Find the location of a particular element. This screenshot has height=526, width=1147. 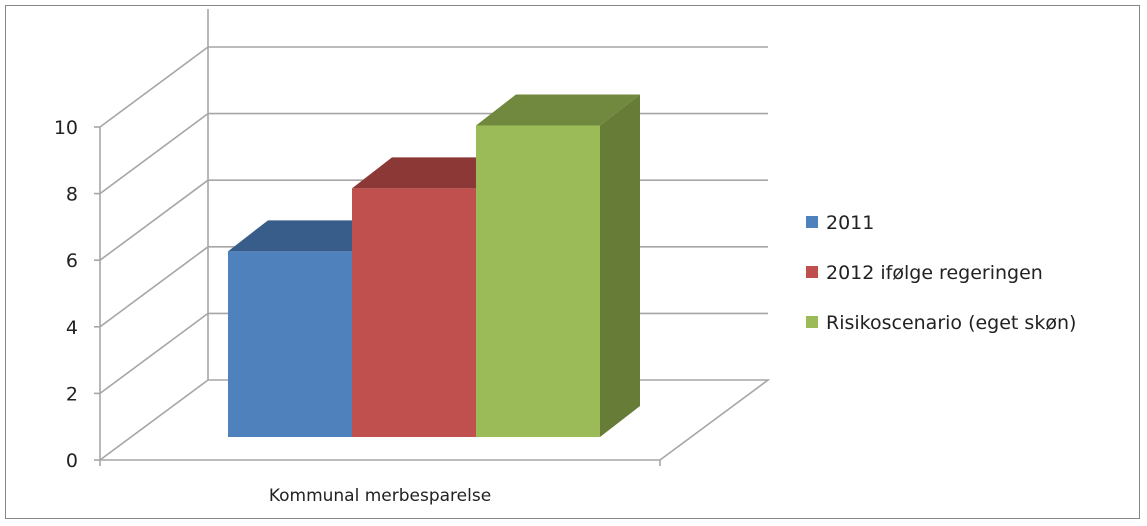

y-tick-label: 10 is located at coordinates (66, 128).